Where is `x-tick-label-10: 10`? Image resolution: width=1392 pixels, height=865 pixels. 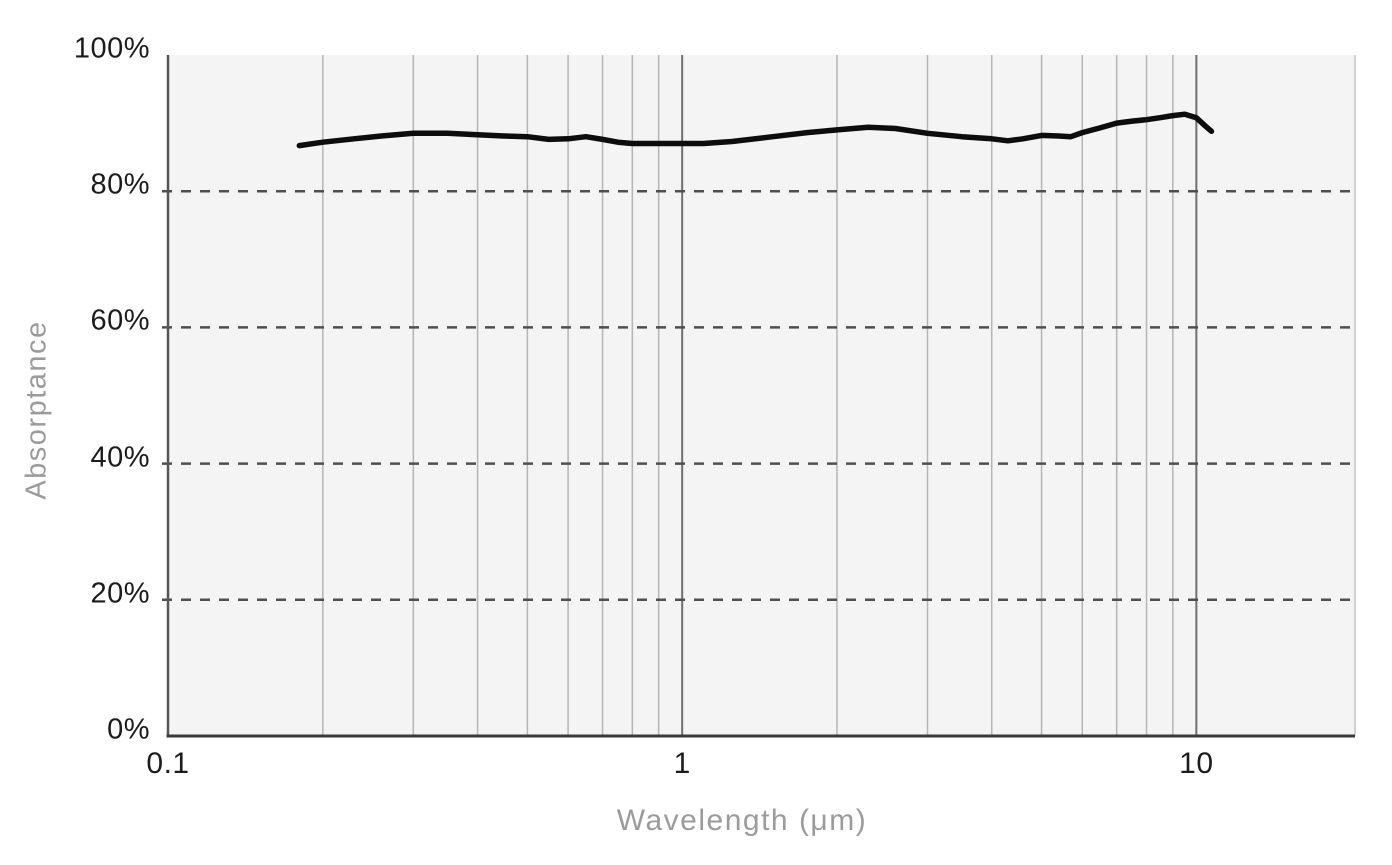 x-tick-label-10: 10 is located at coordinates (1196, 763).